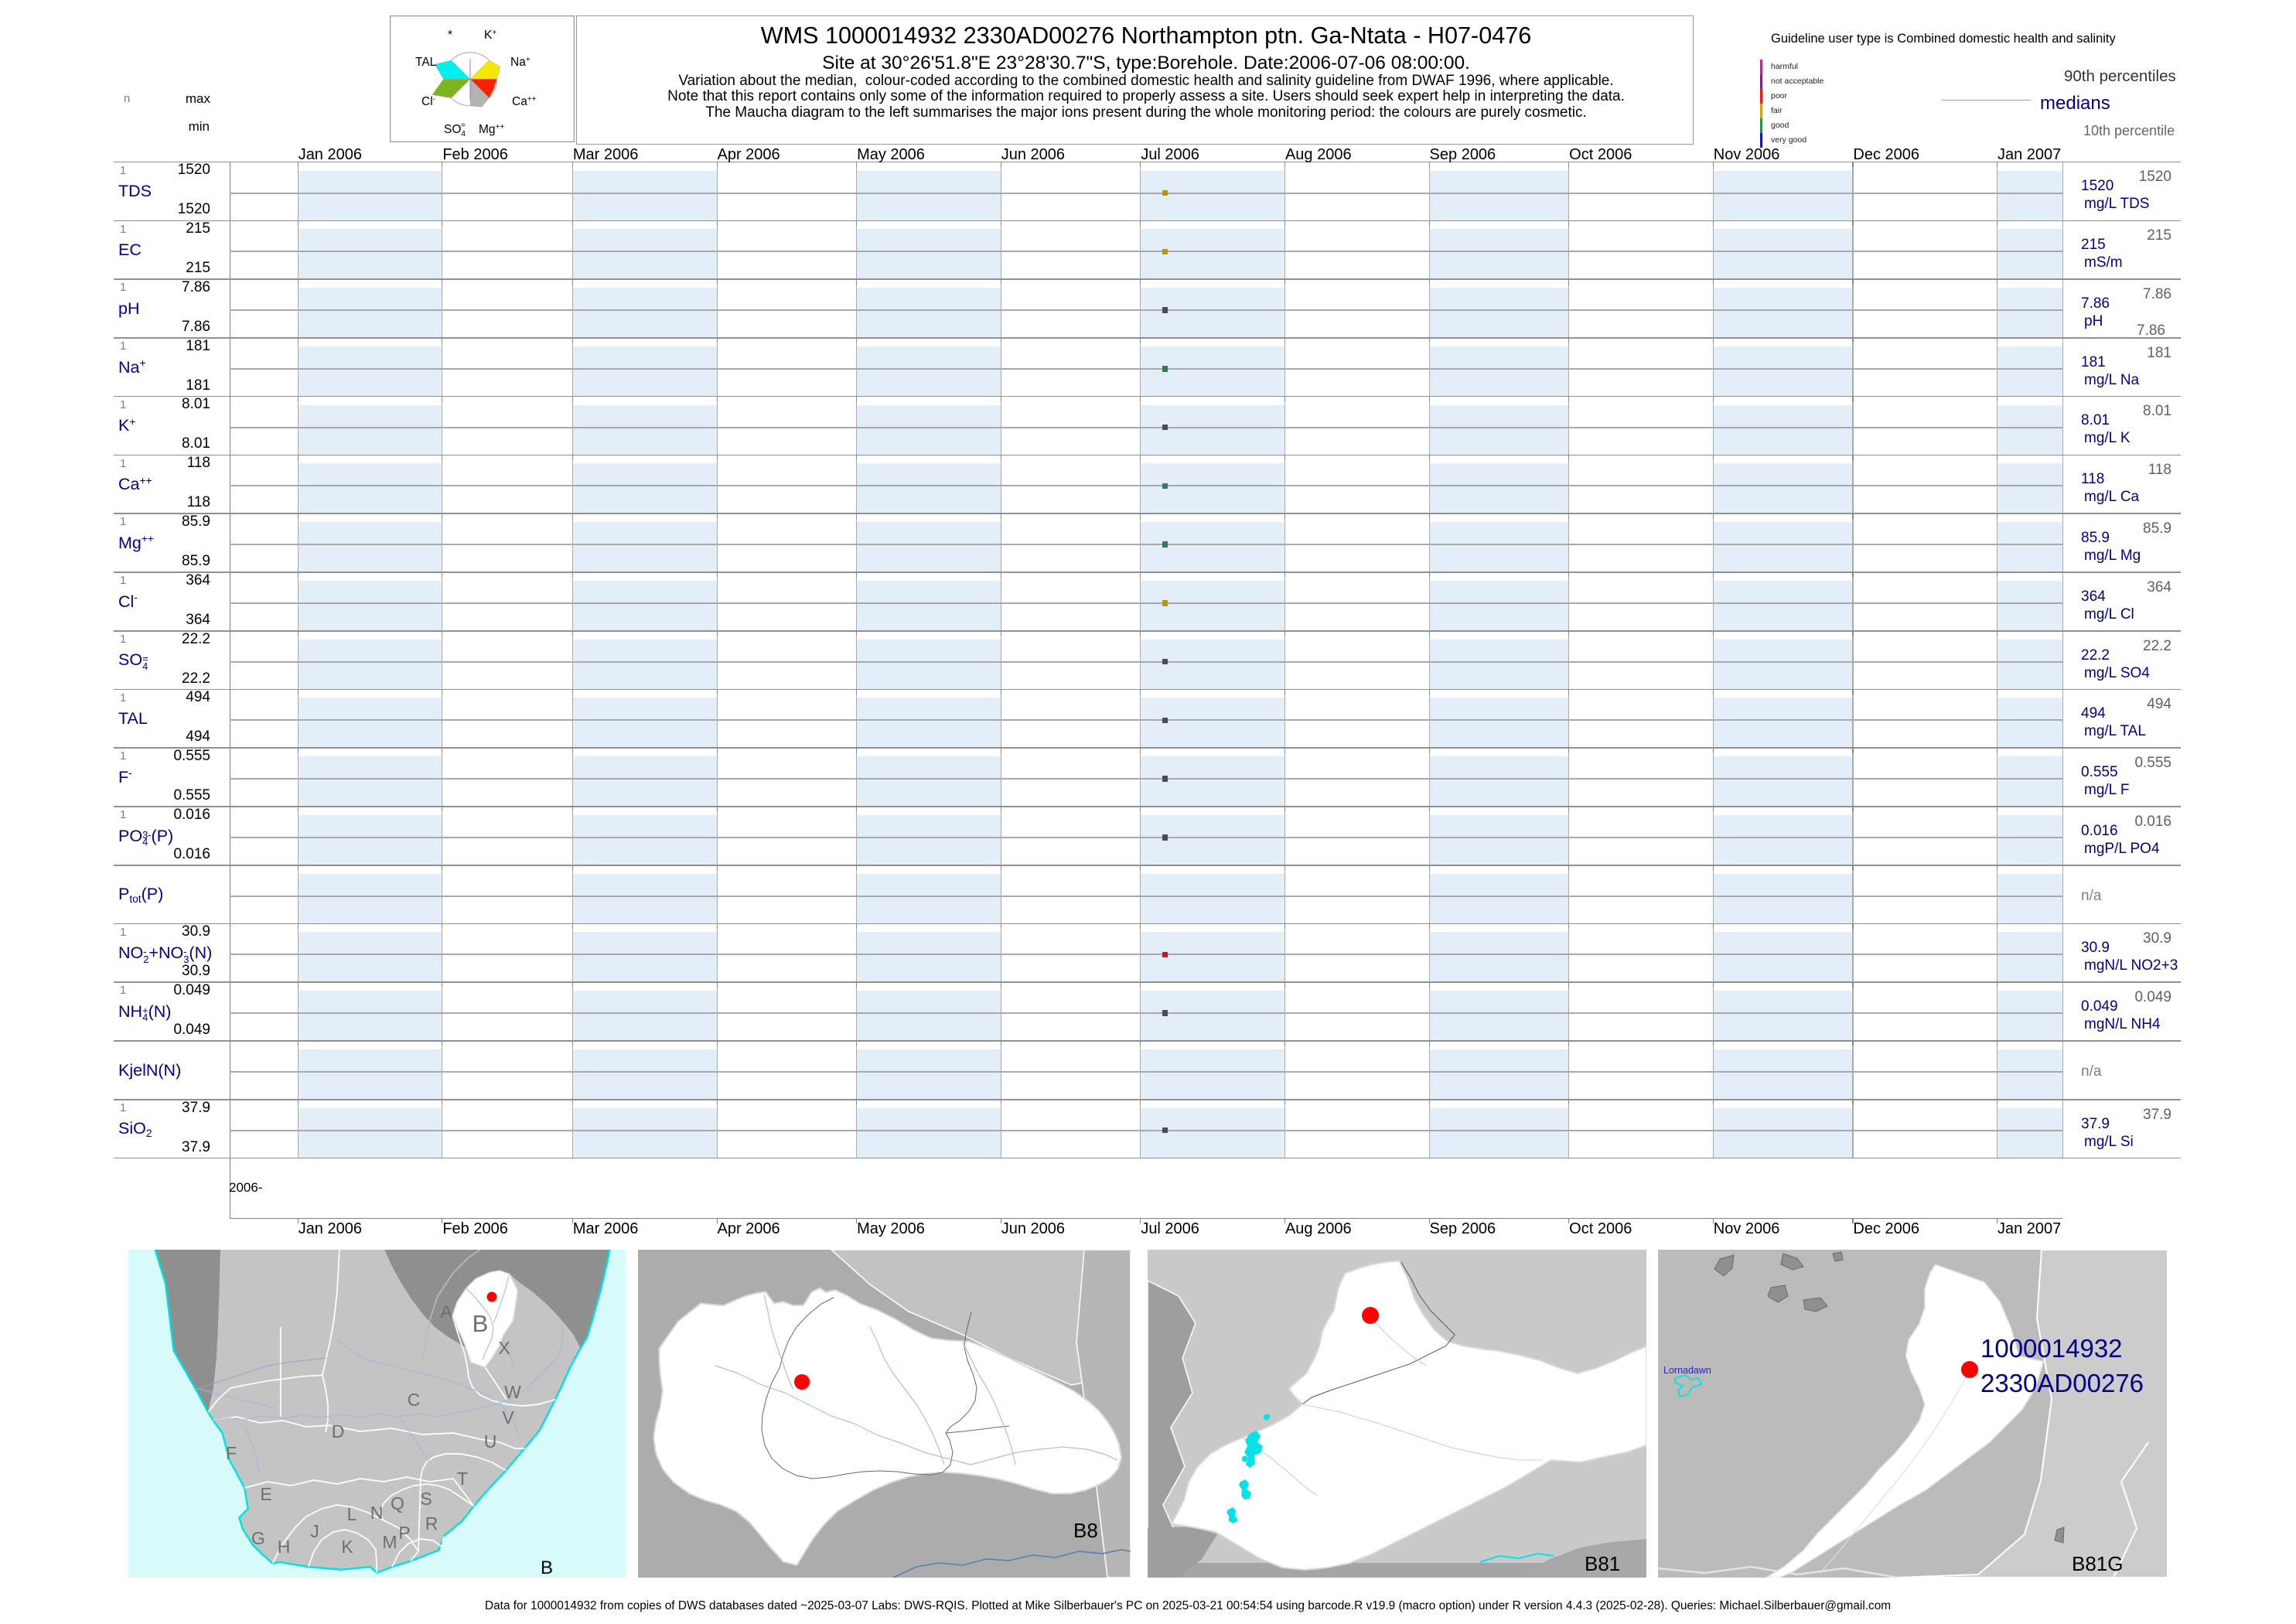  I want to click on svg-text: Lornadawn, so click(1687, 1370).